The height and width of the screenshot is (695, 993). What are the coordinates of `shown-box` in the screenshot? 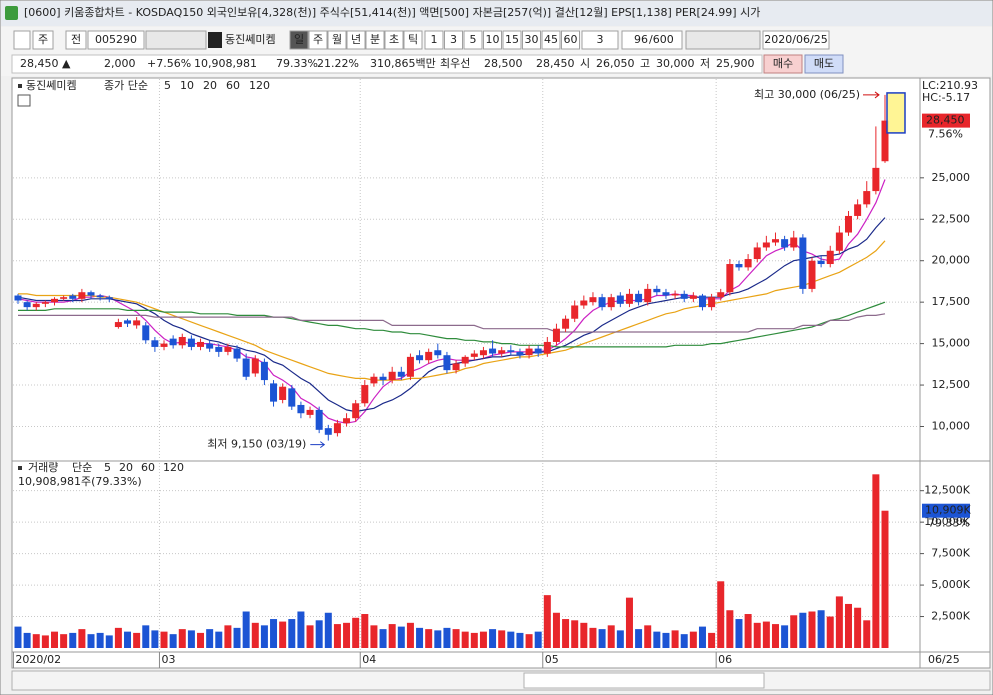 It's located at (652, 40).